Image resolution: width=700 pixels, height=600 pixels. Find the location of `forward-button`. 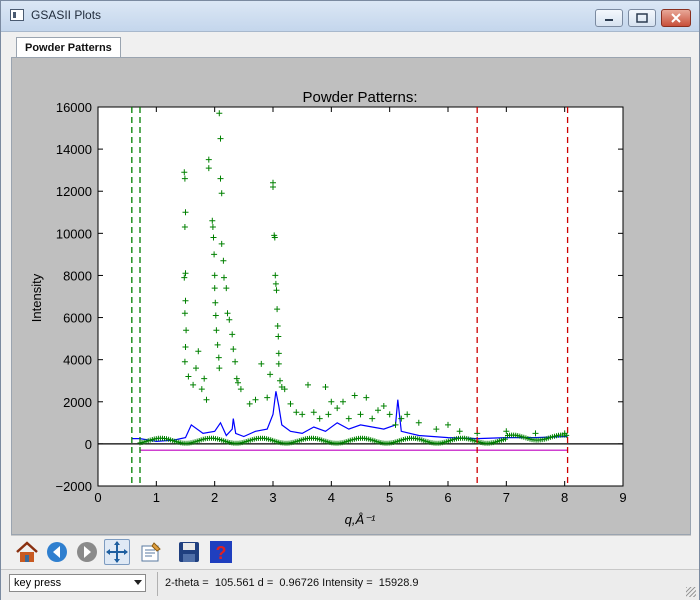

forward-button is located at coordinates (87, 552).